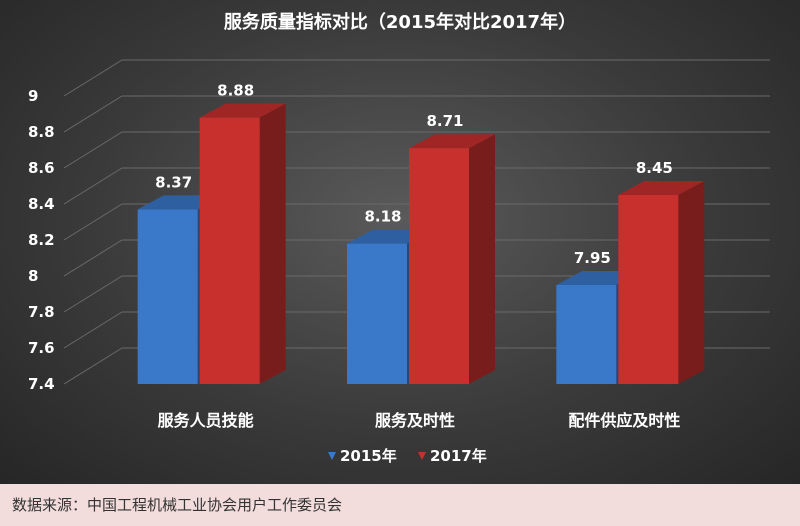  What do you see at coordinates (41, 240) in the screenshot?
I see `y-tick-label: 8.2` at bounding box center [41, 240].